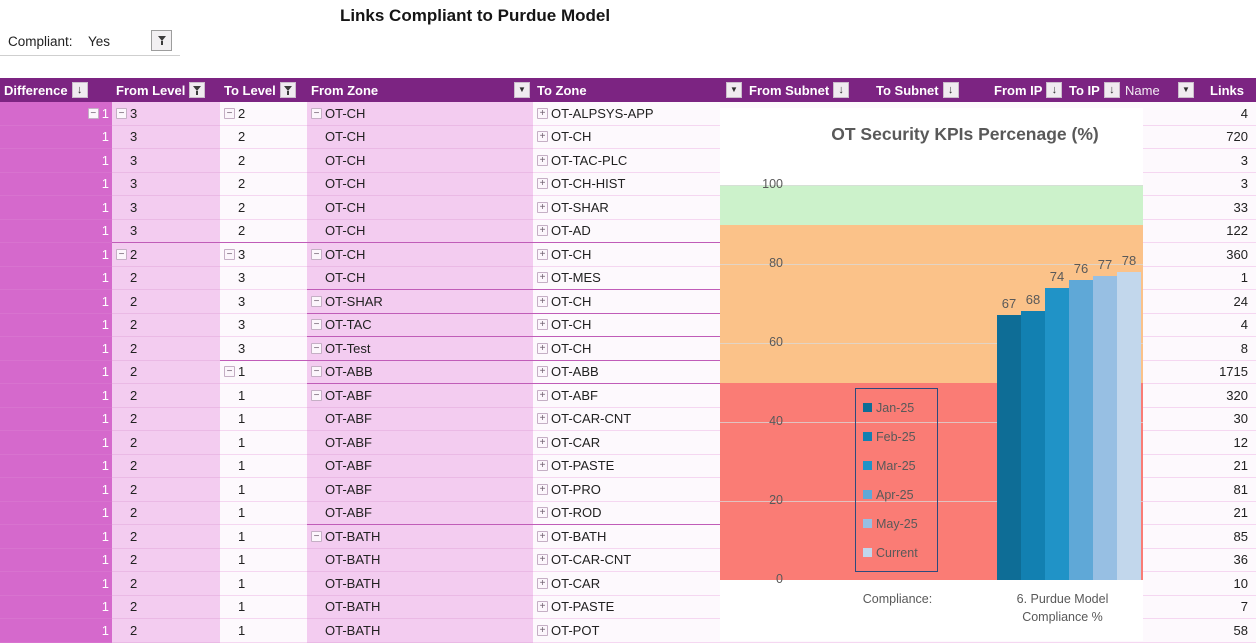 This screenshot has width=1256, height=643. I want to click on links-value: 58, so click(1240, 630).